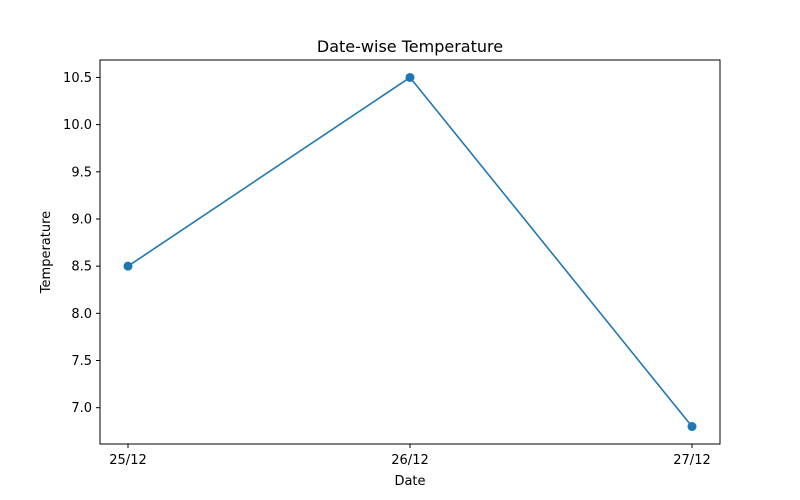  What do you see at coordinates (81, 219) in the screenshot?
I see `y-tick-label: 9.0` at bounding box center [81, 219].